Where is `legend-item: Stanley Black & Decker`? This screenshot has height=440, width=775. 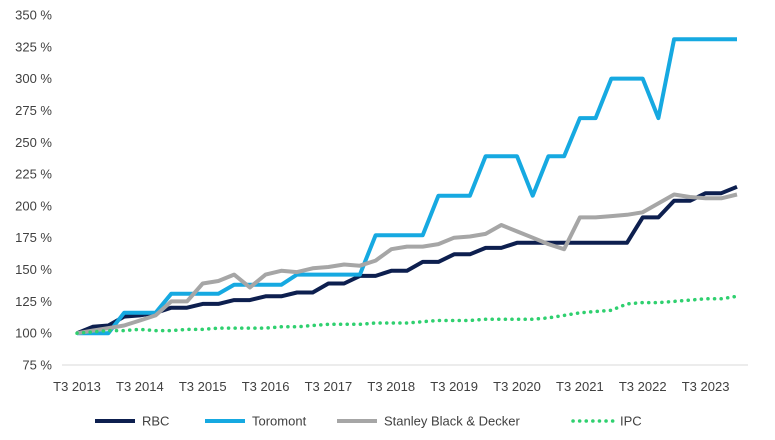 legend-item: Stanley Black & Decker is located at coordinates (429, 421).